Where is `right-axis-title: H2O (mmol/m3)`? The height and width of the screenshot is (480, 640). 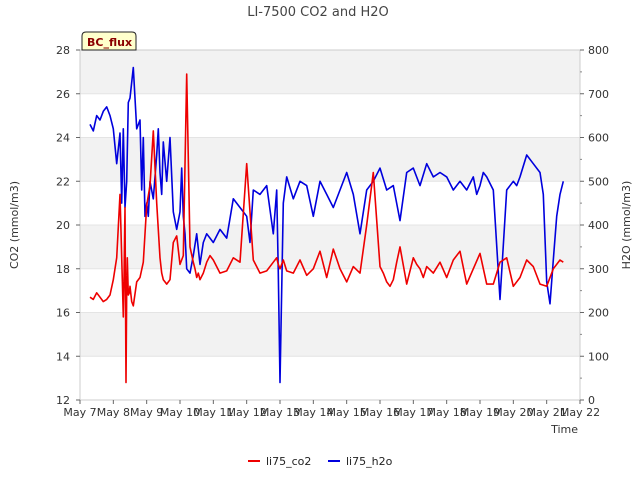 right-axis-title: H2O (mmol/m3) is located at coordinates (626, 225).